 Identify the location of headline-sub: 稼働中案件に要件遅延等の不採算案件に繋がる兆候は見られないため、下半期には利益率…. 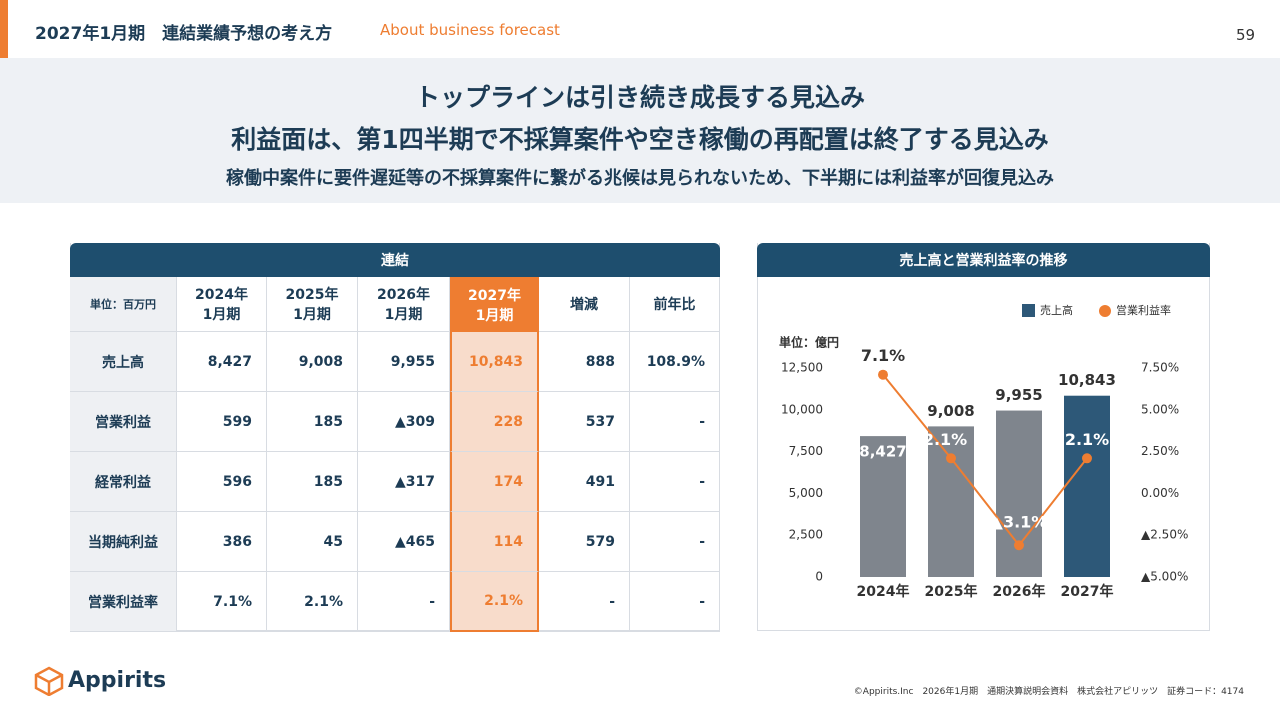
(640, 178).